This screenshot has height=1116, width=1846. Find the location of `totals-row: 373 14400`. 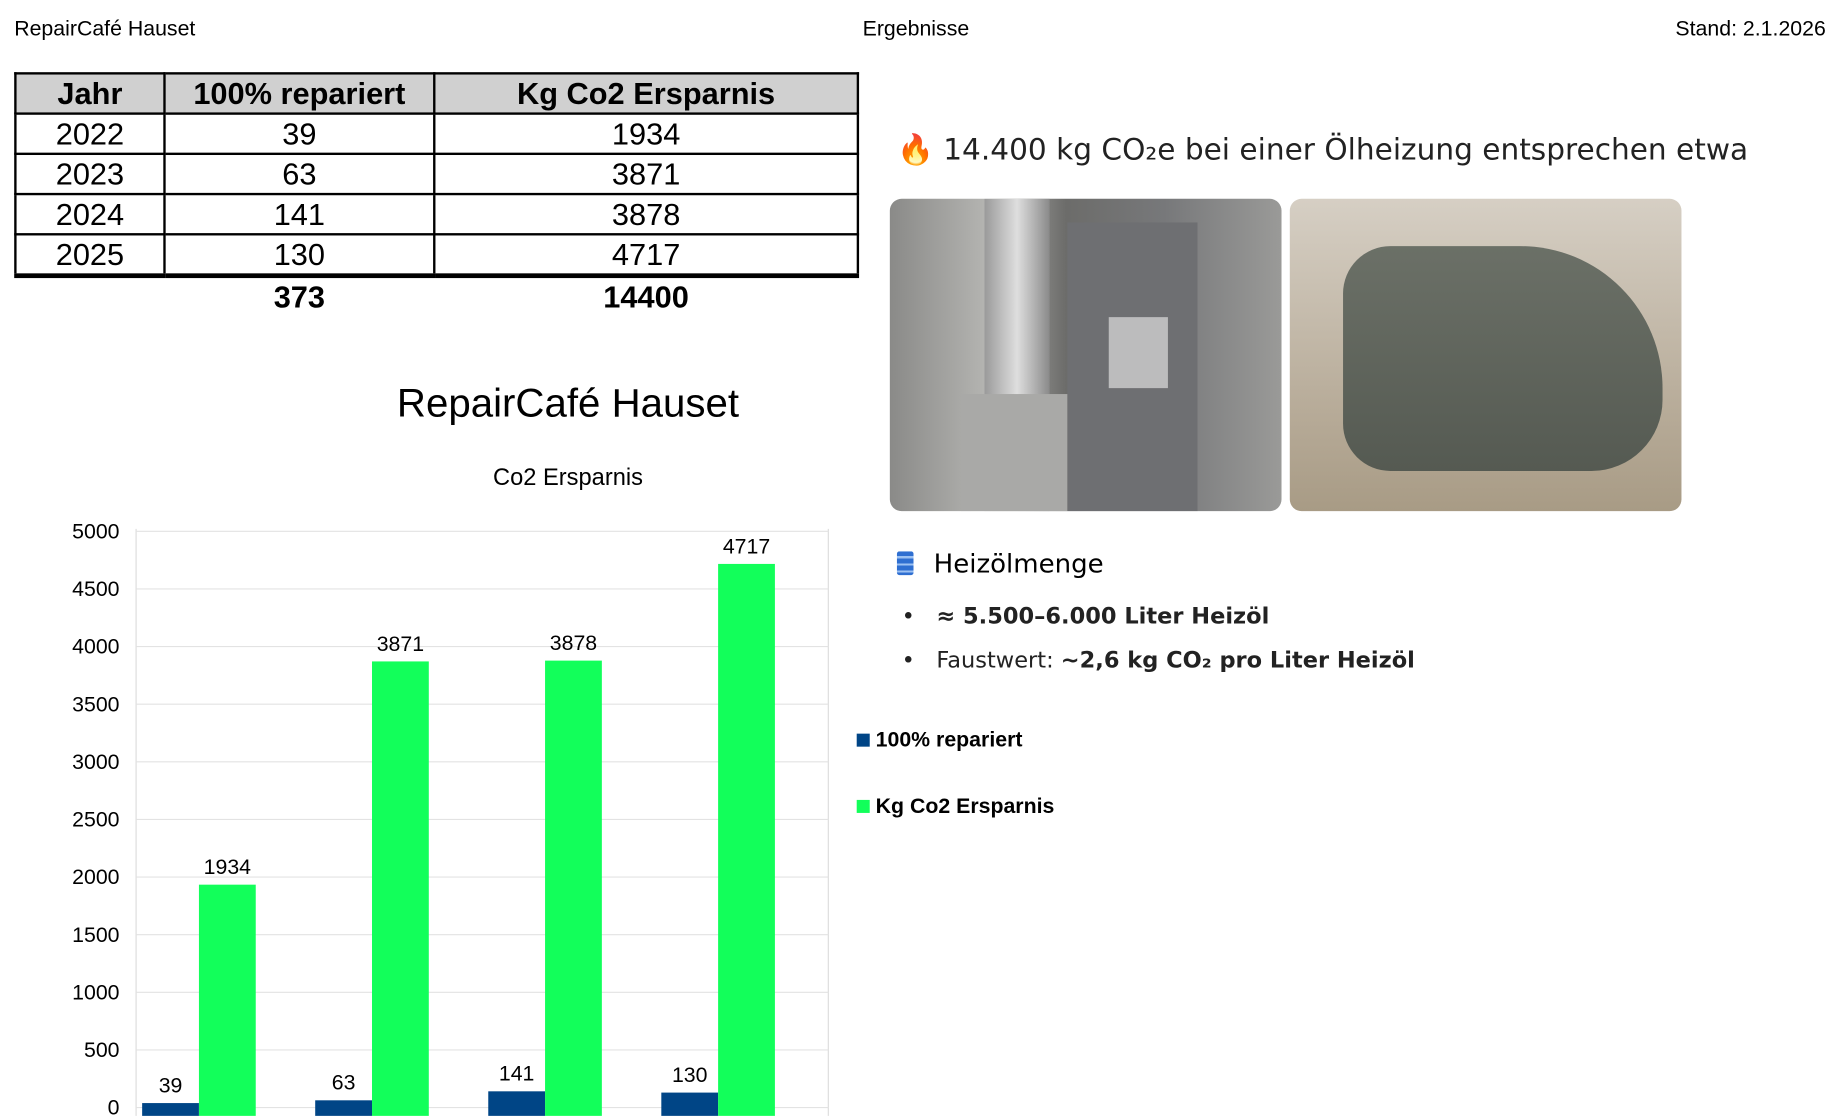

totals-row: 373 14400 is located at coordinates (436, 296).